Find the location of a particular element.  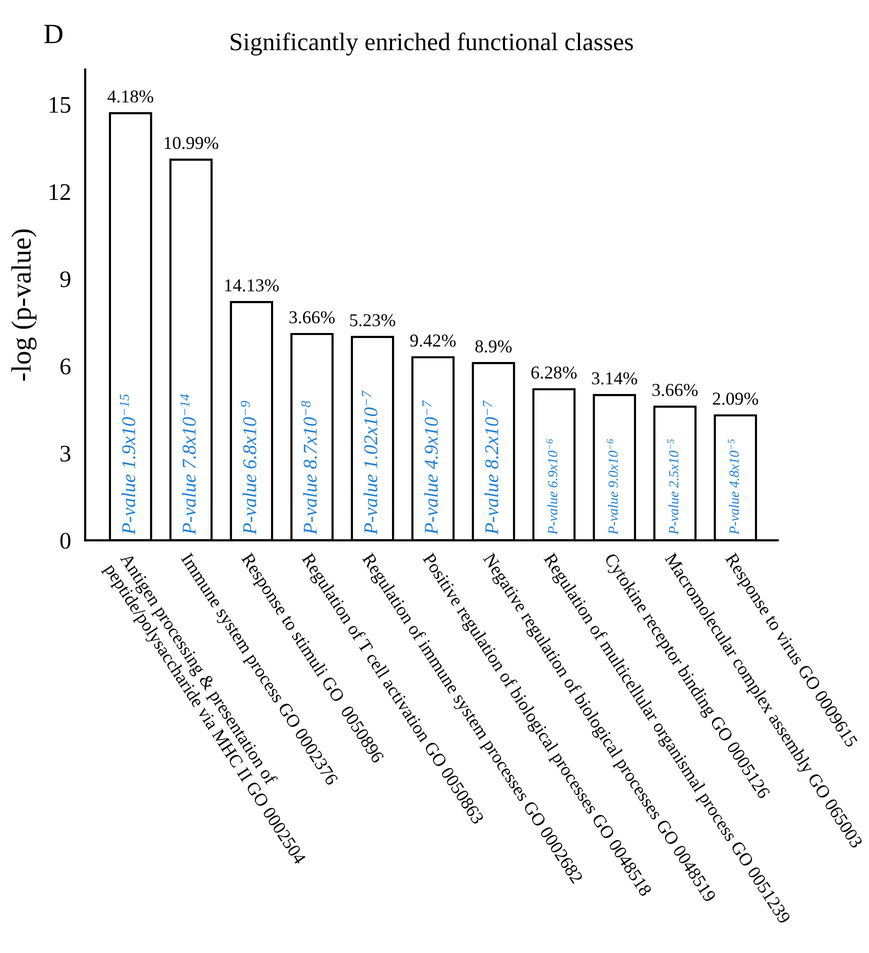

chart-title: Significantly enriched functional classes is located at coordinates (431, 44).